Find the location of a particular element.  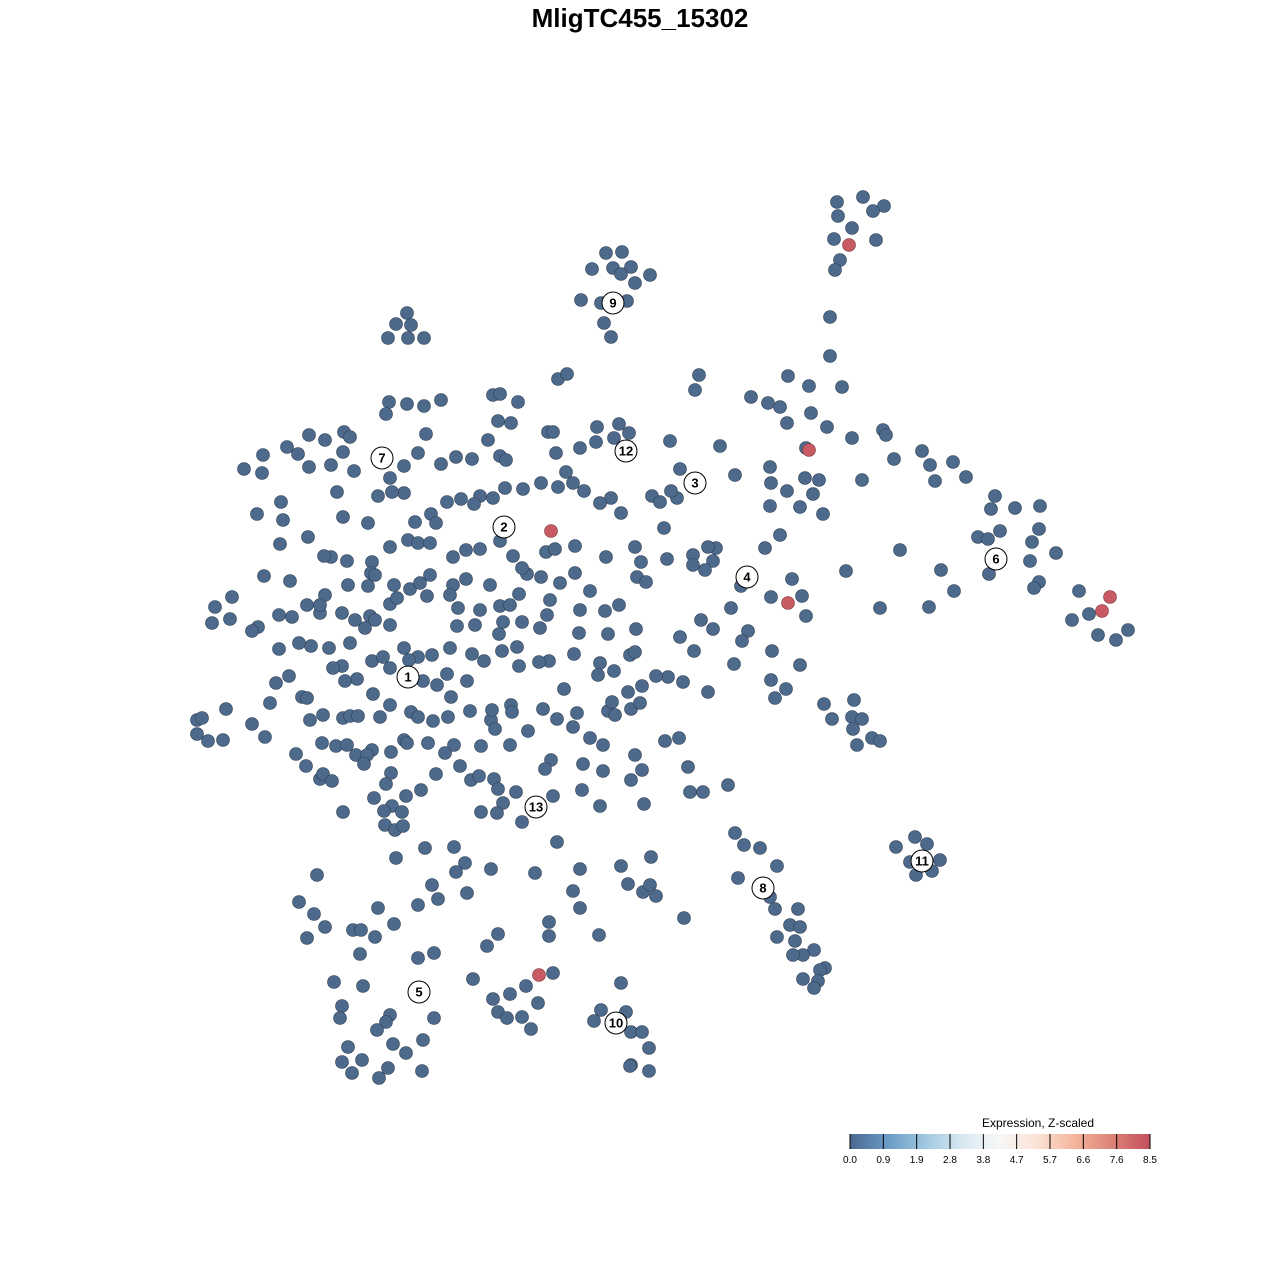

cluster-label: 4 is located at coordinates (747, 577).